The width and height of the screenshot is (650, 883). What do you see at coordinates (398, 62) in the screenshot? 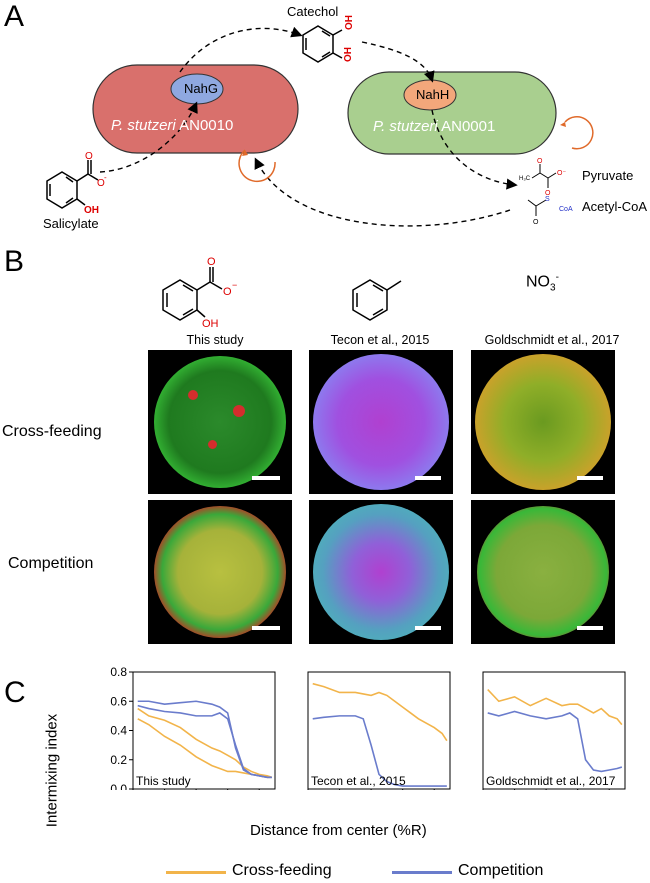
I see `arrow-catechol-to-nahh` at bounding box center [398, 62].